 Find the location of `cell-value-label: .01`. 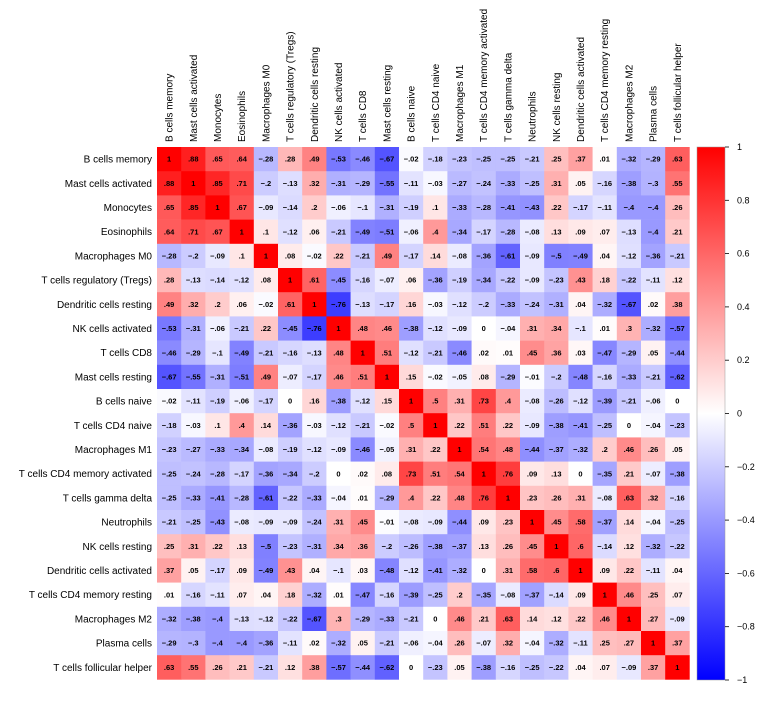

cell-value-label: .01 is located at coordinates (604, 159).